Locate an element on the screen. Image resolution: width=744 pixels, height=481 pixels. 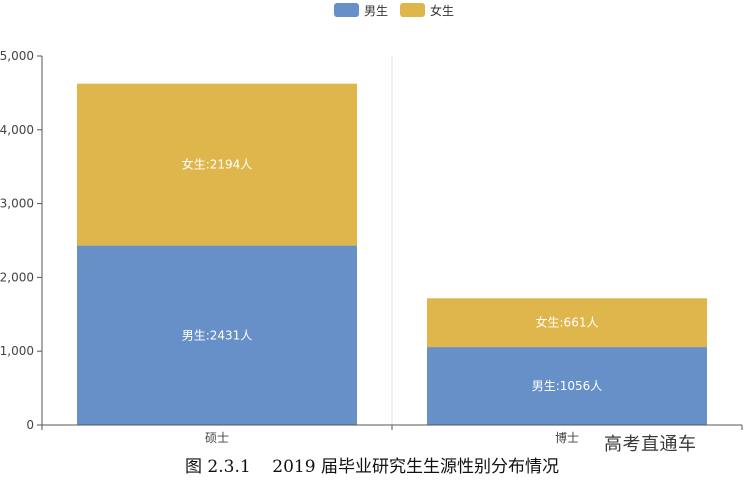
data-label: 男生:2431人 is located at coordinates (217, 335).